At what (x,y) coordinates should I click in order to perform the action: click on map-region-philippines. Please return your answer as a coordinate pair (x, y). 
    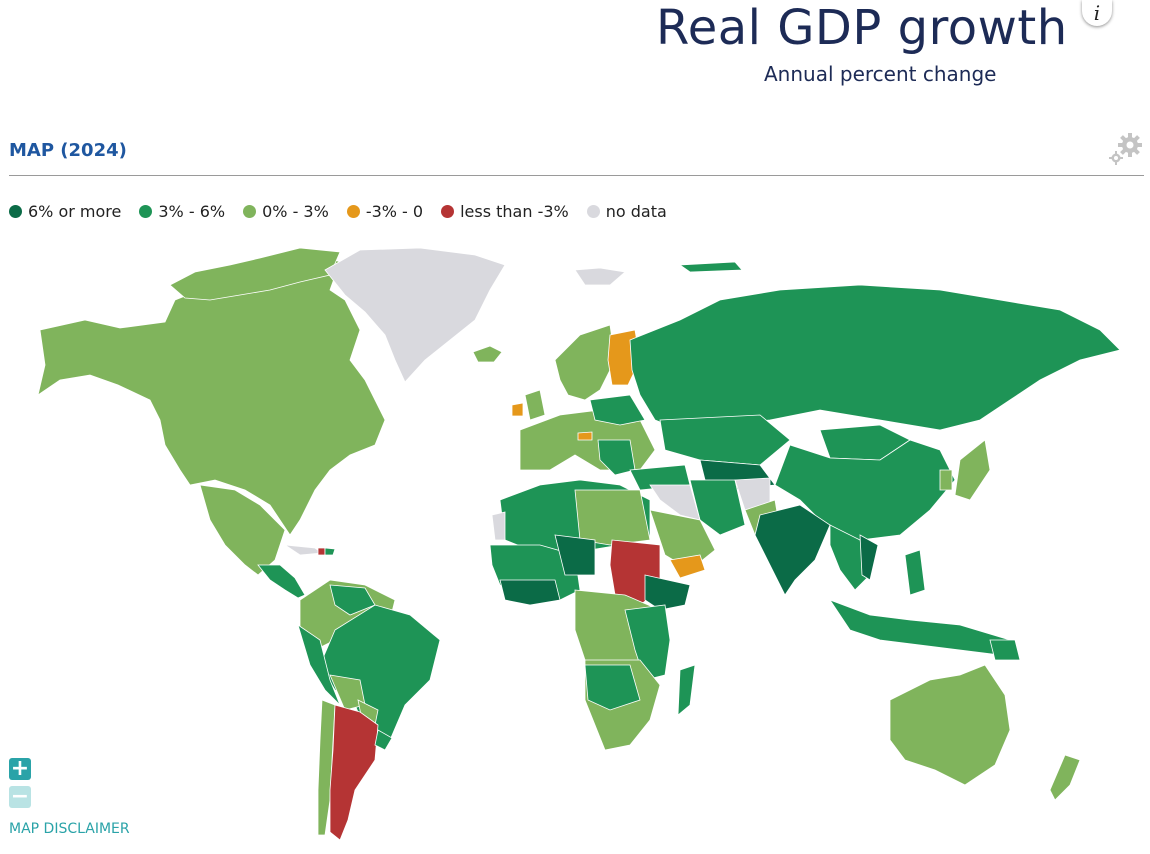
    Looking at the image, I should click on (915, 572).